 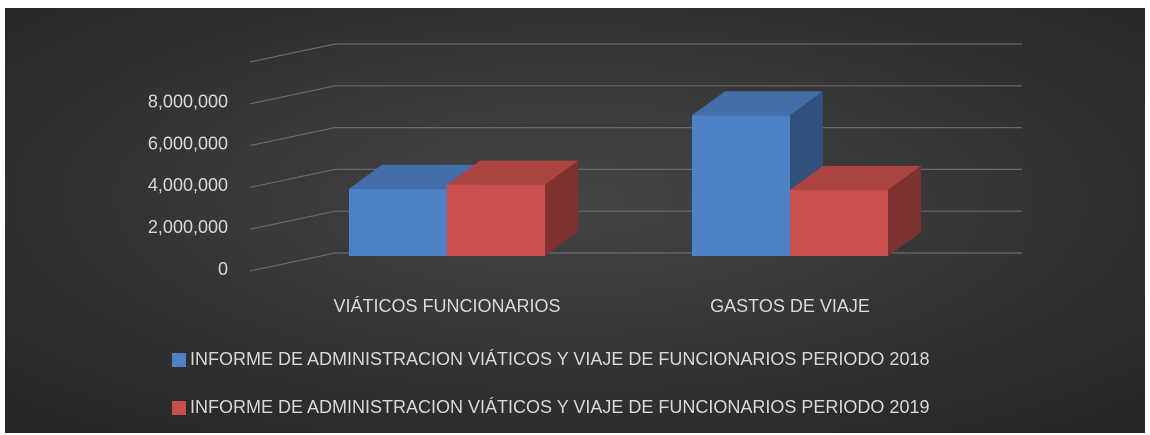 I want to click on plot-frame, so click(x=635, y=53).